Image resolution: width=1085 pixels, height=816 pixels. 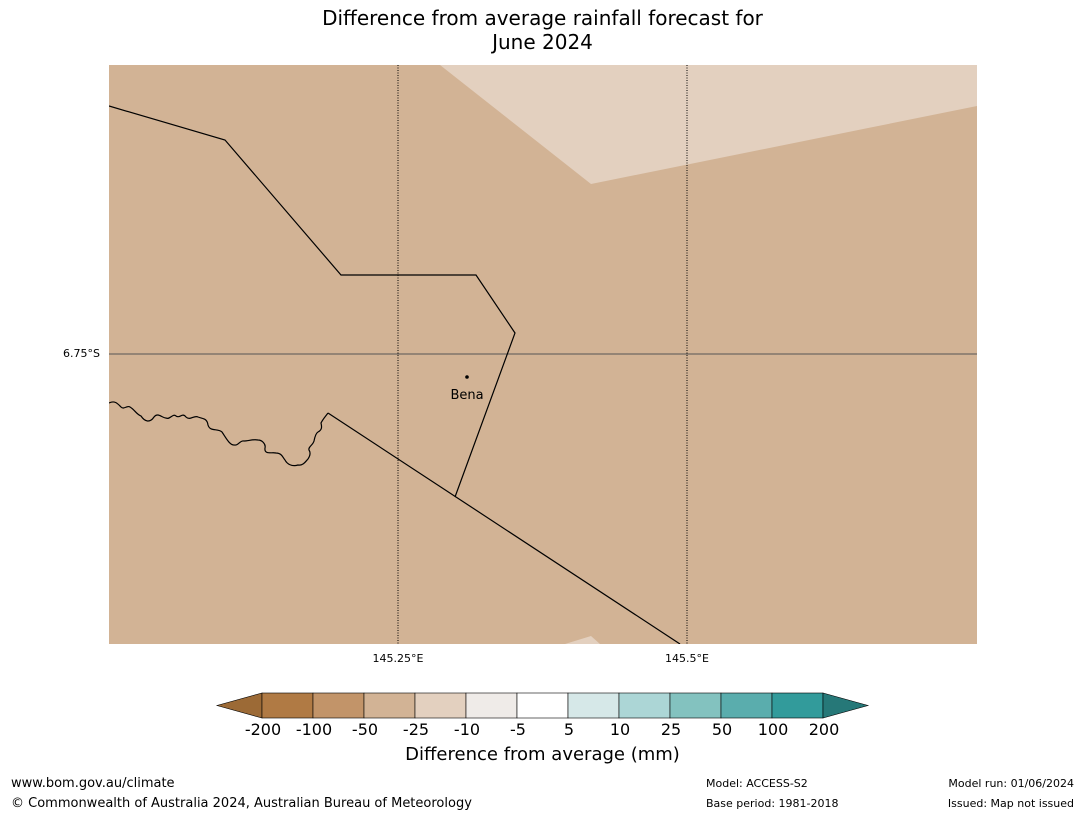 I want to click on colorbar-tick-label: 10, so click(x=620, y=729).